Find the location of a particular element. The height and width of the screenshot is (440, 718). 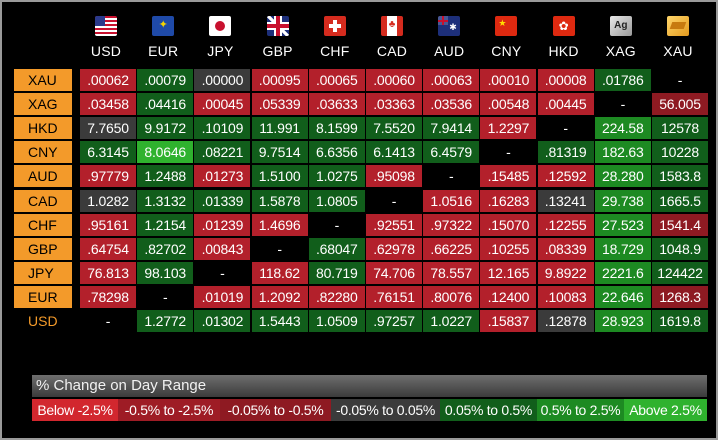

rate-cell-aud-jpy: .01273 is located at coordinates (222, 176).